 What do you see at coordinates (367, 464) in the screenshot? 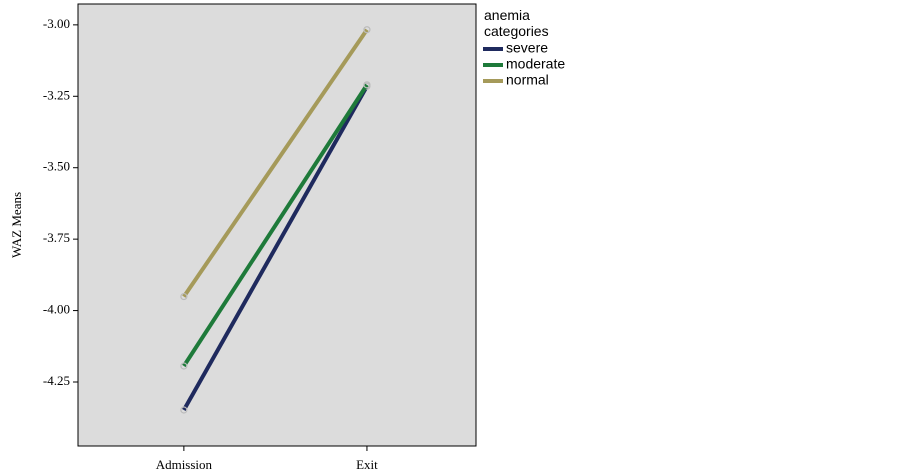
I see `x-tick-label: Exit` at bounding box center [367, 464].